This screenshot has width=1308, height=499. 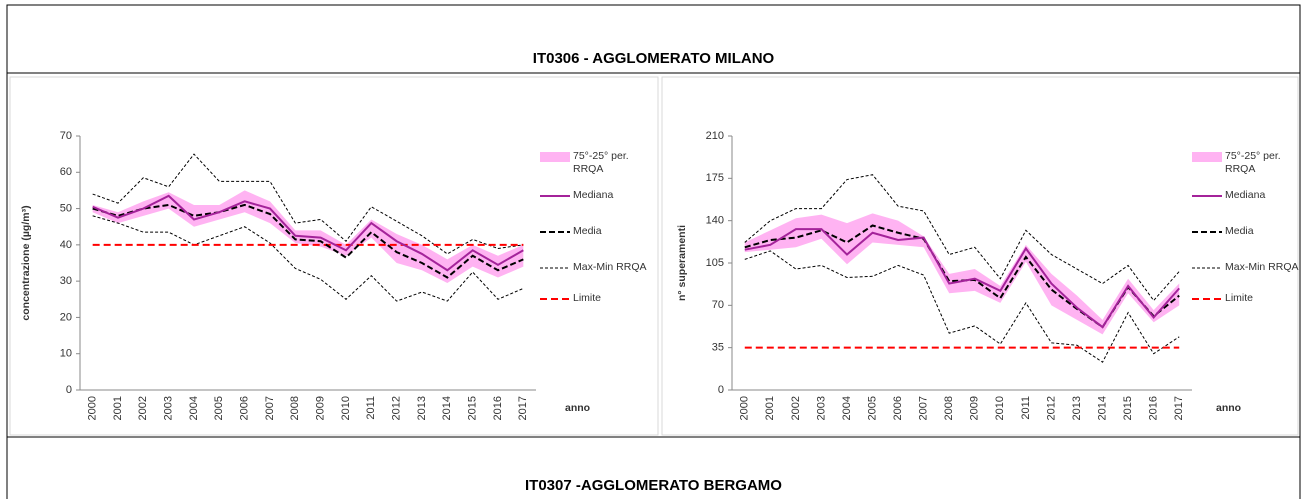 I want to click on section-title: IT0306 - AGGLOMERATO MILANO, so click(x=653, y=58).